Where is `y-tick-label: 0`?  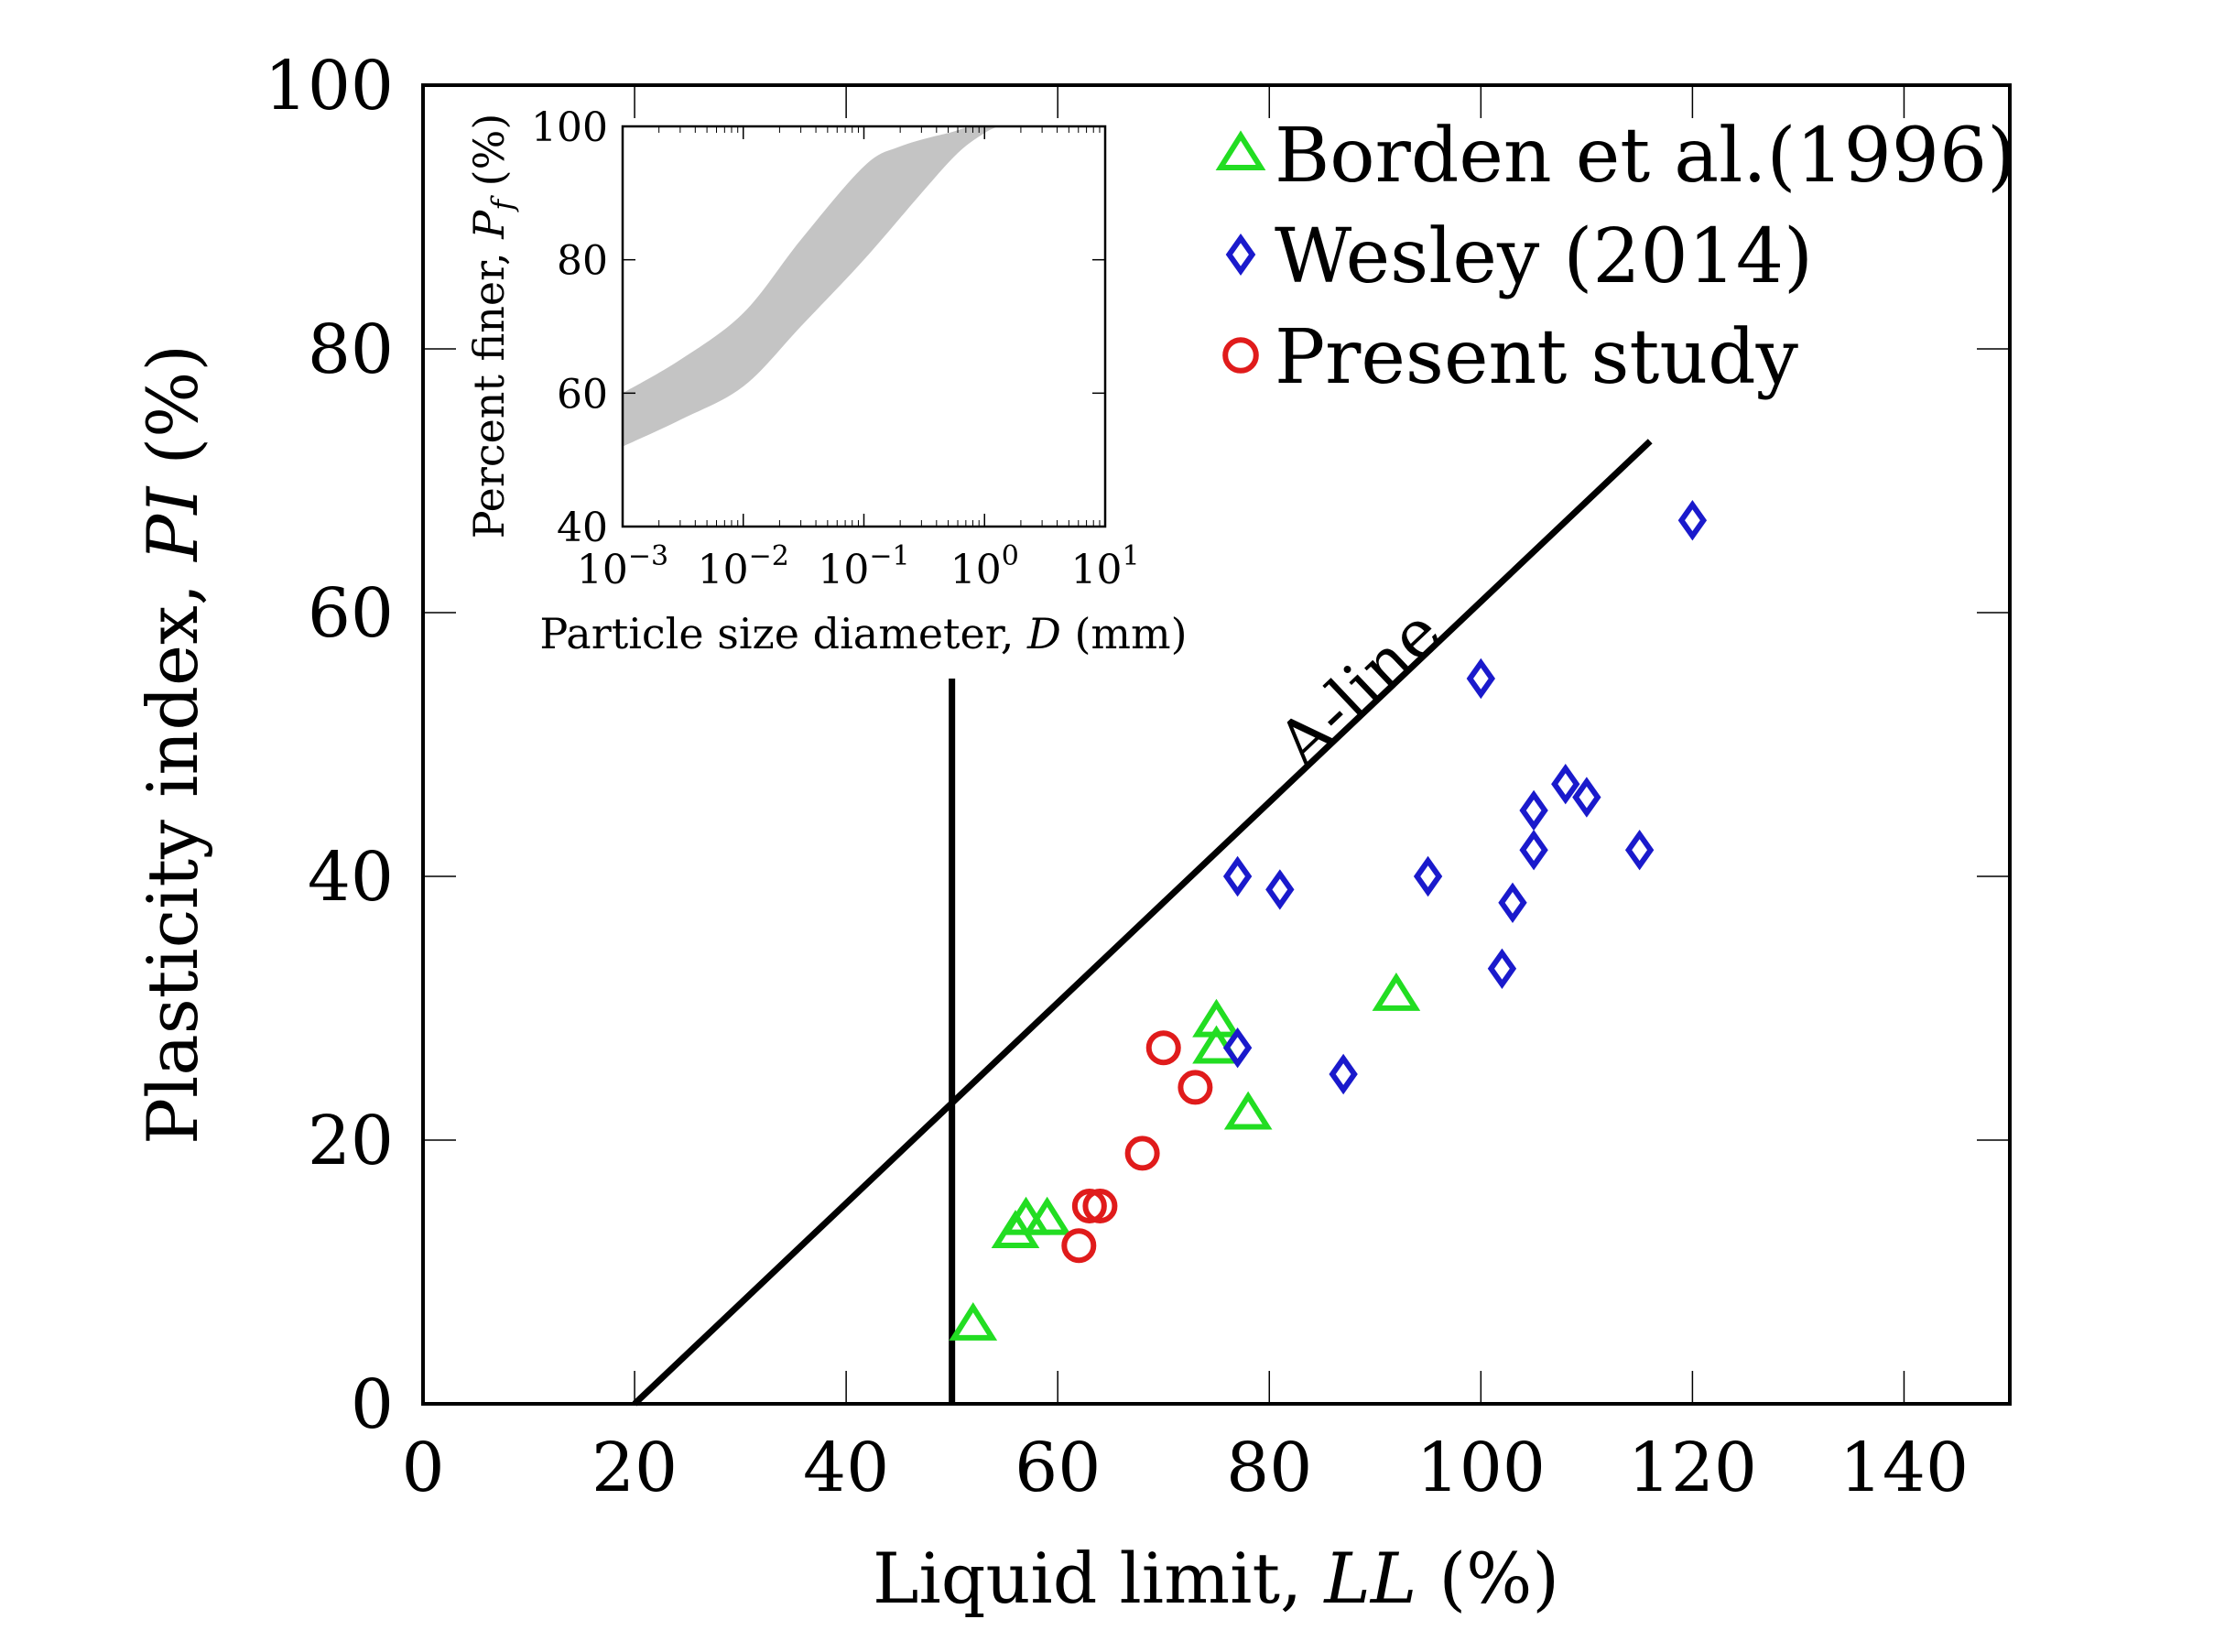 y-tick-label: 0 is located at coordinates (372, 1404).